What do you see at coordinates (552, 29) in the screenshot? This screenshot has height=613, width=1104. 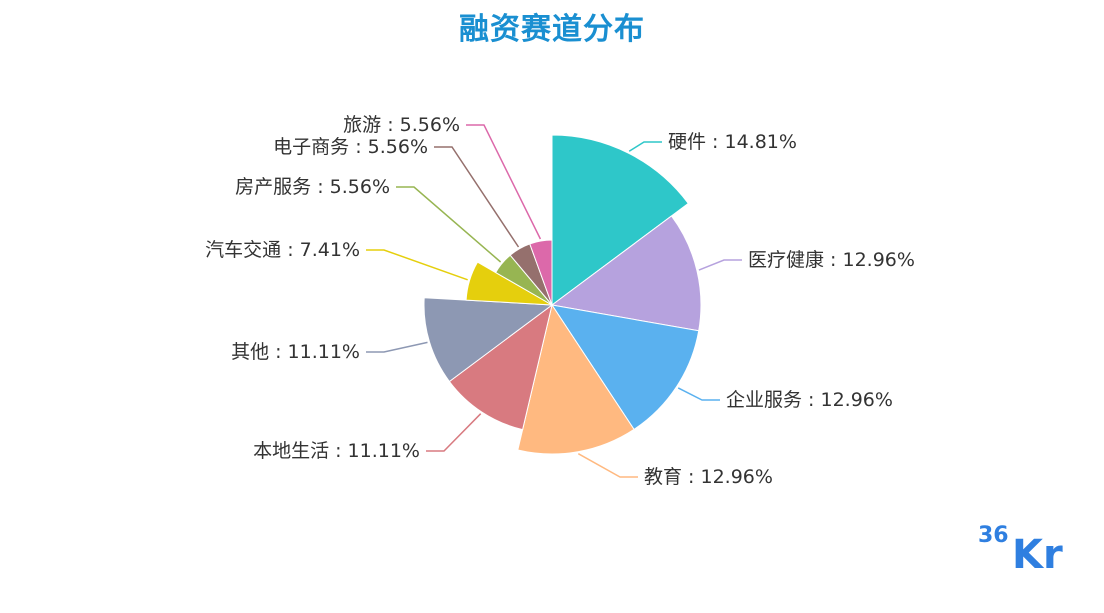 I see `chart-title: 融资赛道分布` at bounding box center [552, 29].